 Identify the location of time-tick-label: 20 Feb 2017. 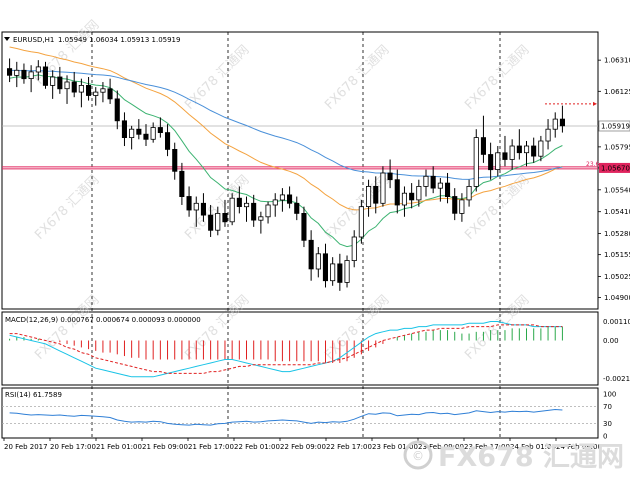
(26, 447).